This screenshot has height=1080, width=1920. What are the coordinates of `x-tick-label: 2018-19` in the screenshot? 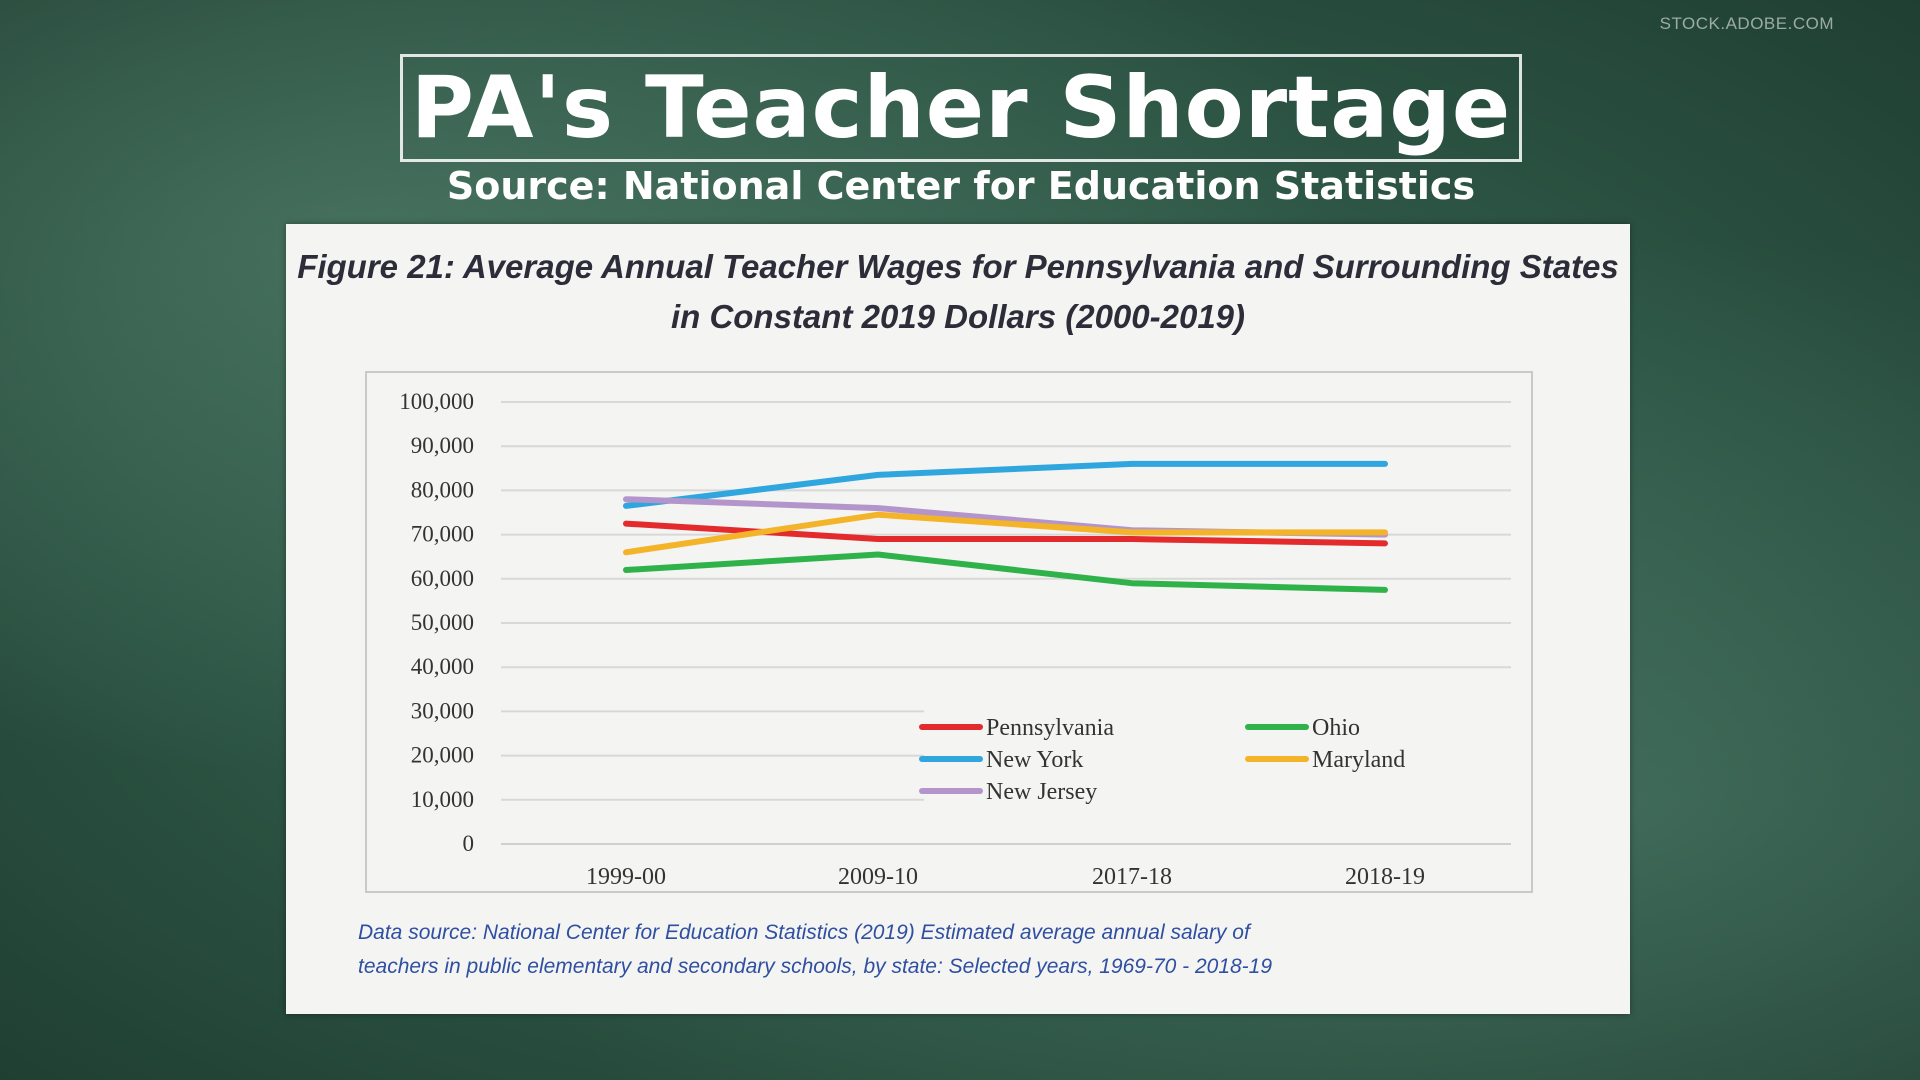 It's located at (1385, 877).